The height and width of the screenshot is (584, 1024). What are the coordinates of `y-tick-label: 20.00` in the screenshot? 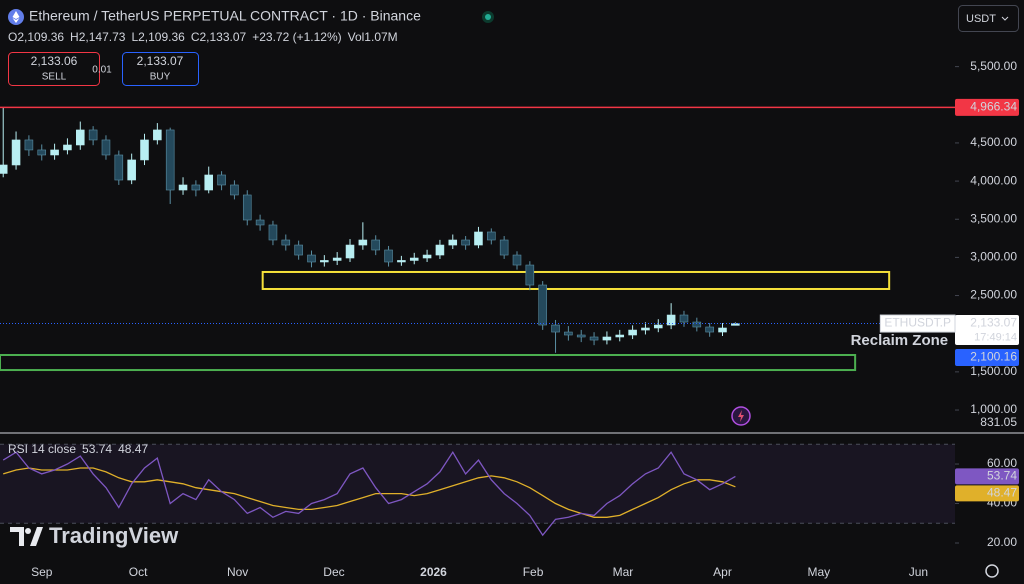 It's located at (1002, 542).